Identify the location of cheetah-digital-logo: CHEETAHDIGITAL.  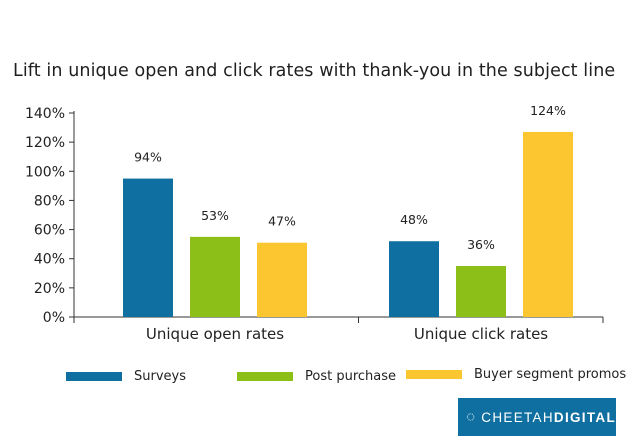
(537, 417).